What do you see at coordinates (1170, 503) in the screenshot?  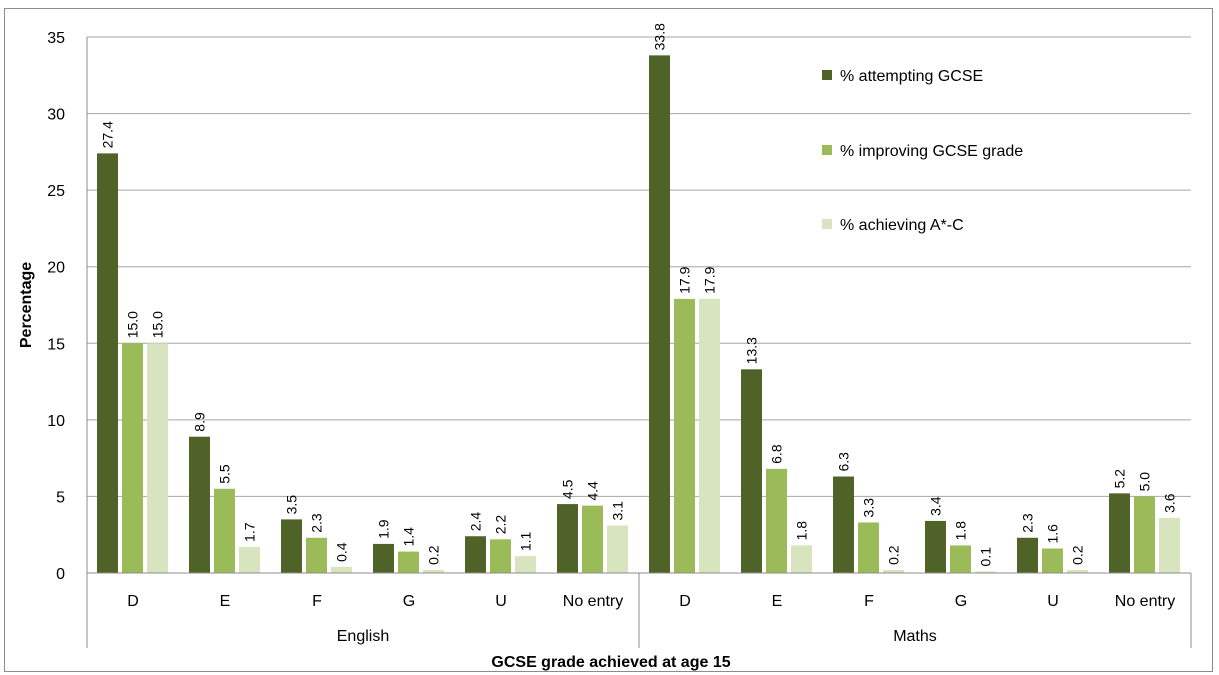 I see `data-label: 3.6` at bounding box center [1170, 503].